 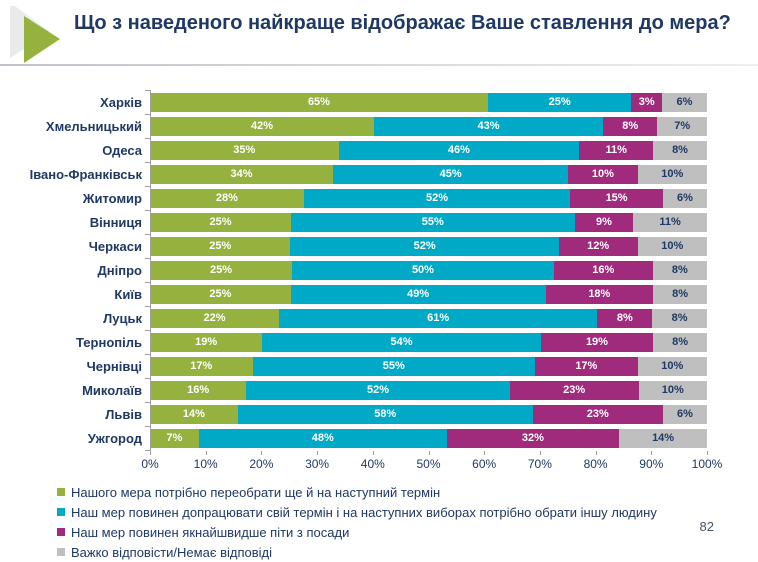 I want to click on chart-row: Тернопіль 19% 54% 19% 8%, so click(x=353, y=342).